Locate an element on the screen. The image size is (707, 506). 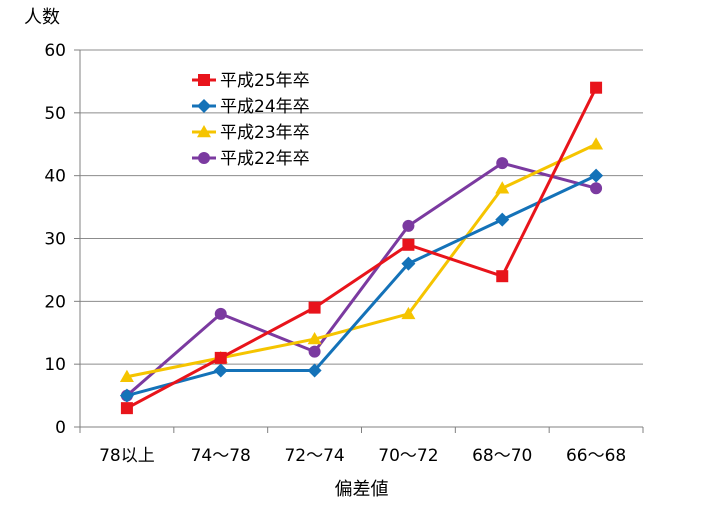
legend-entry: 平成23年卒 is located at coordinates (251, 133).